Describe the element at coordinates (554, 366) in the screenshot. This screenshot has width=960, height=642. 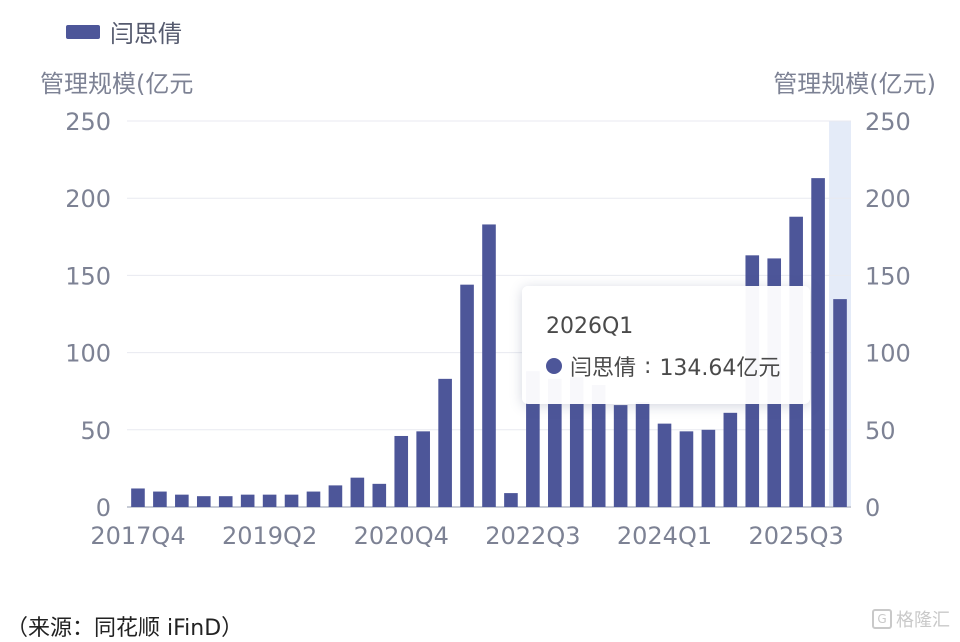
I see `tooltip-series-dot` at that location.